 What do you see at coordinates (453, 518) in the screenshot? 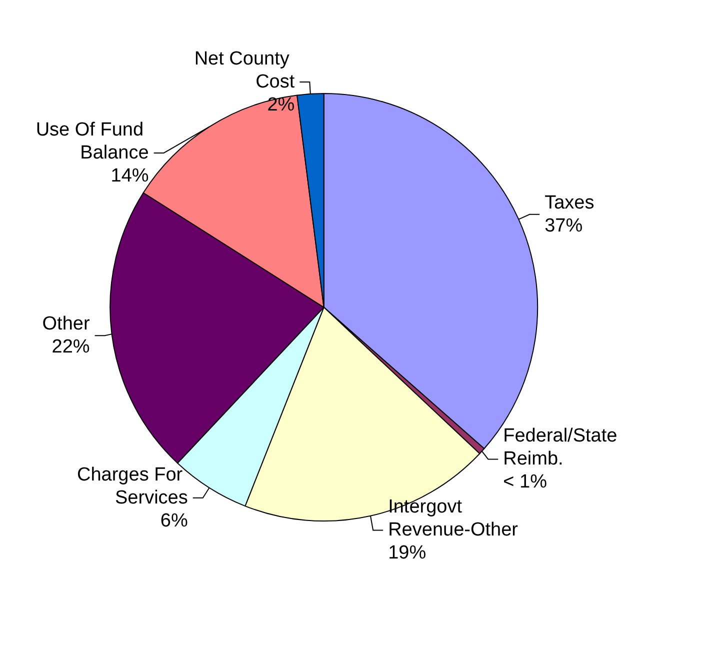
I see `slice-label: Intergovt Revenue-Other` at bounding box center [453, 518].